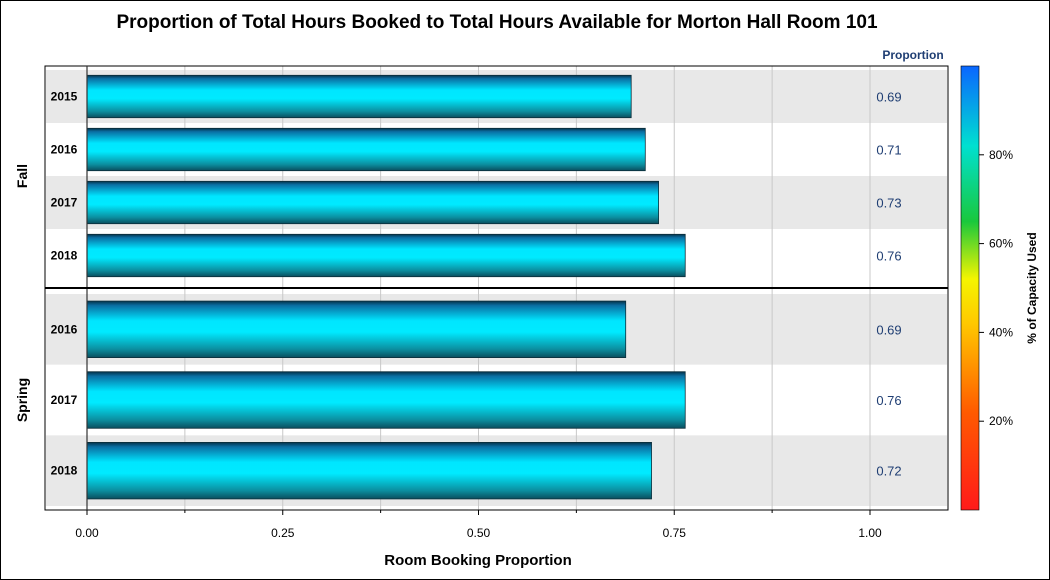 This screenshot has width=1050, height=580. Describe the element at coordinates (999, 288) in the screenshot. I see `color-legend: 20% 40% 60% 80% % of Capacity Used` at that location.